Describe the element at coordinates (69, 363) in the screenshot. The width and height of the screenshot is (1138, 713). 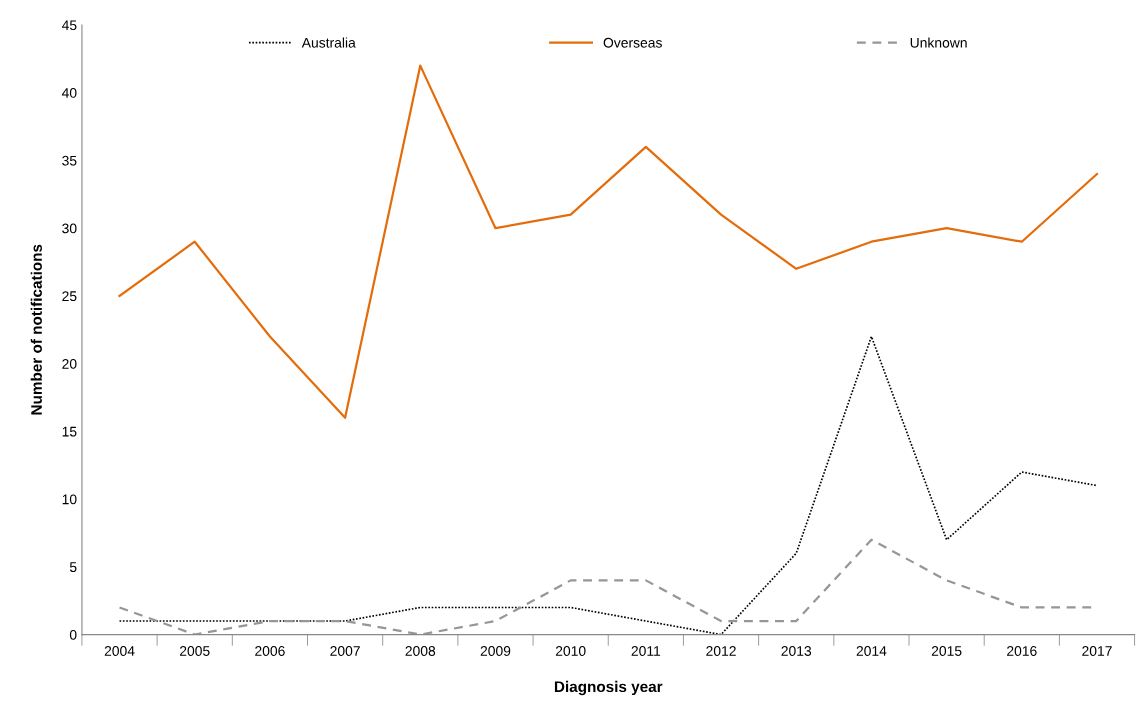
I see `y-tick-label: 20` at that location.